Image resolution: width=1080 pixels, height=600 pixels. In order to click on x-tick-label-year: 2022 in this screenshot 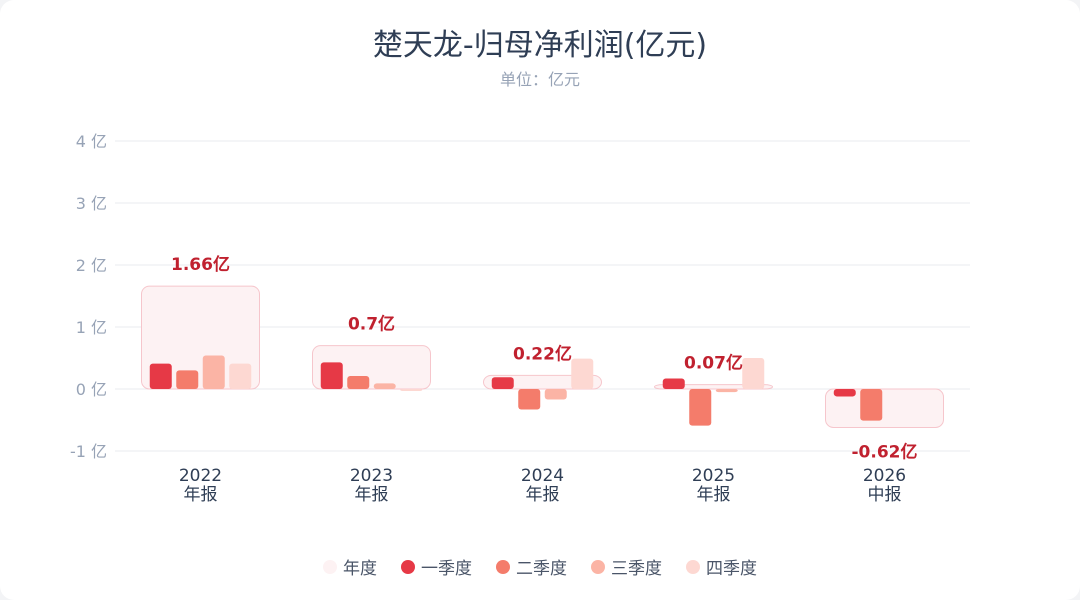, I will do `click(200, 476)`.